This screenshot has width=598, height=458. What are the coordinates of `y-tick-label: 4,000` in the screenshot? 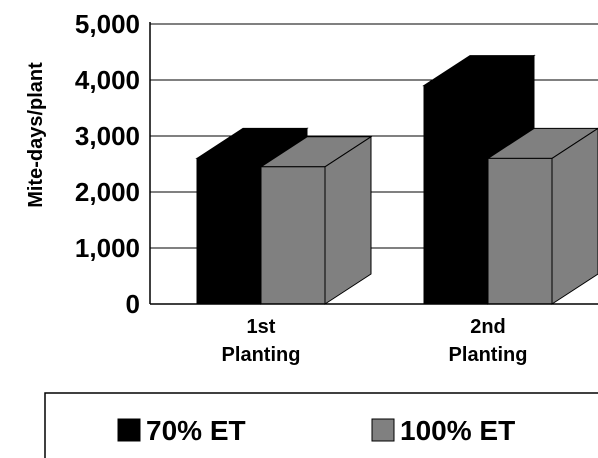 It's located at (107, 80).